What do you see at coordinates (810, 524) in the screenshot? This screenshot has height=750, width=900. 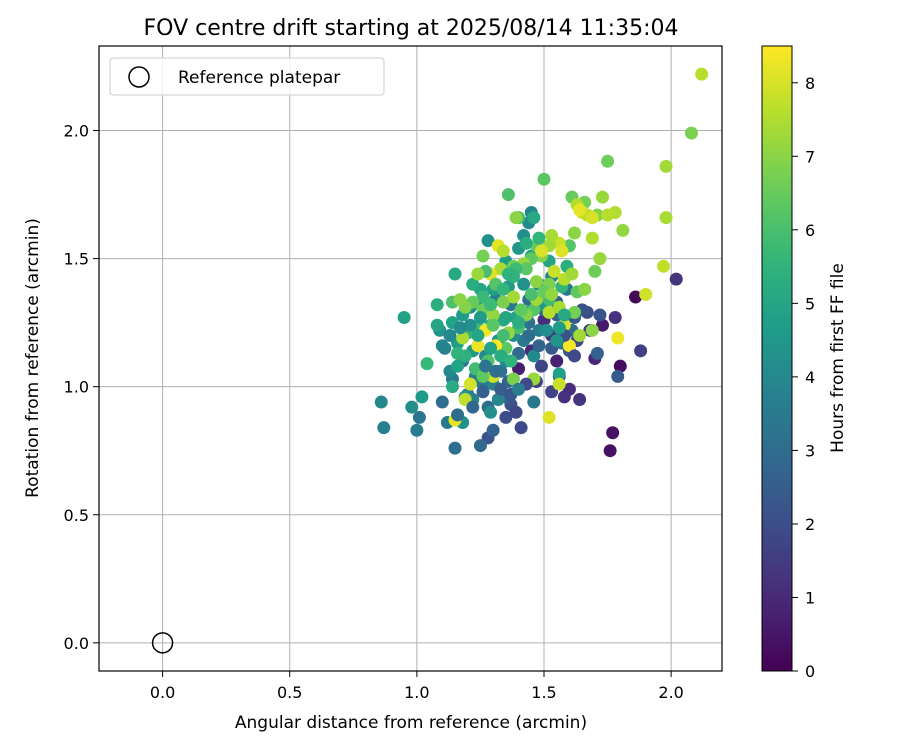 I see `colorbar-tick-label: 2` at bounding box center [810, 524].